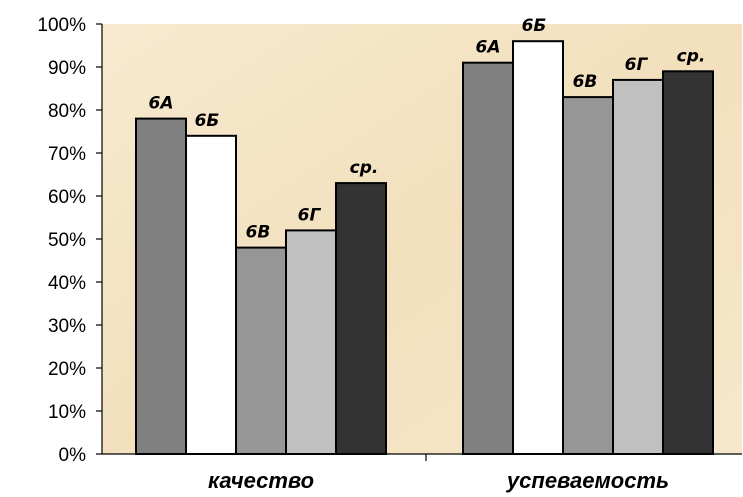 This screenshot has width=743, height=497. What do you see at coordinates (587, 480) in the screenshot?
I see `x-category-label: успеваемость` at bounding box center [587, 480].